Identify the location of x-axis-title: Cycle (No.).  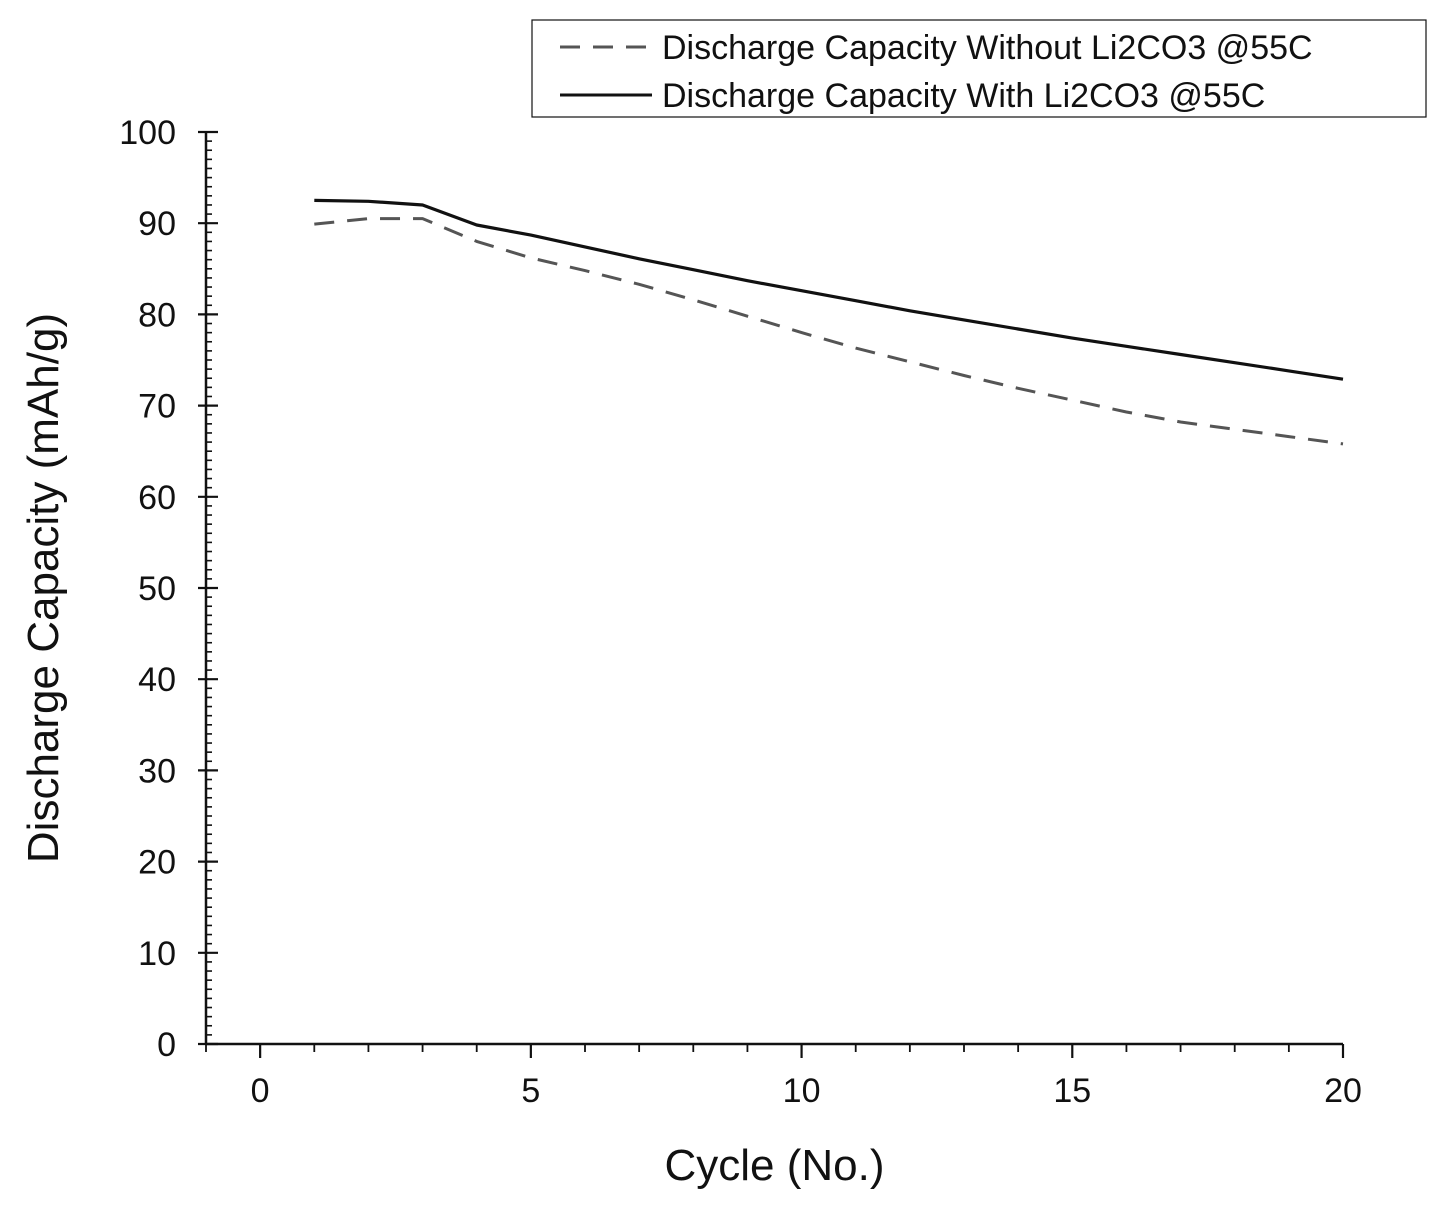
(774, 1165).